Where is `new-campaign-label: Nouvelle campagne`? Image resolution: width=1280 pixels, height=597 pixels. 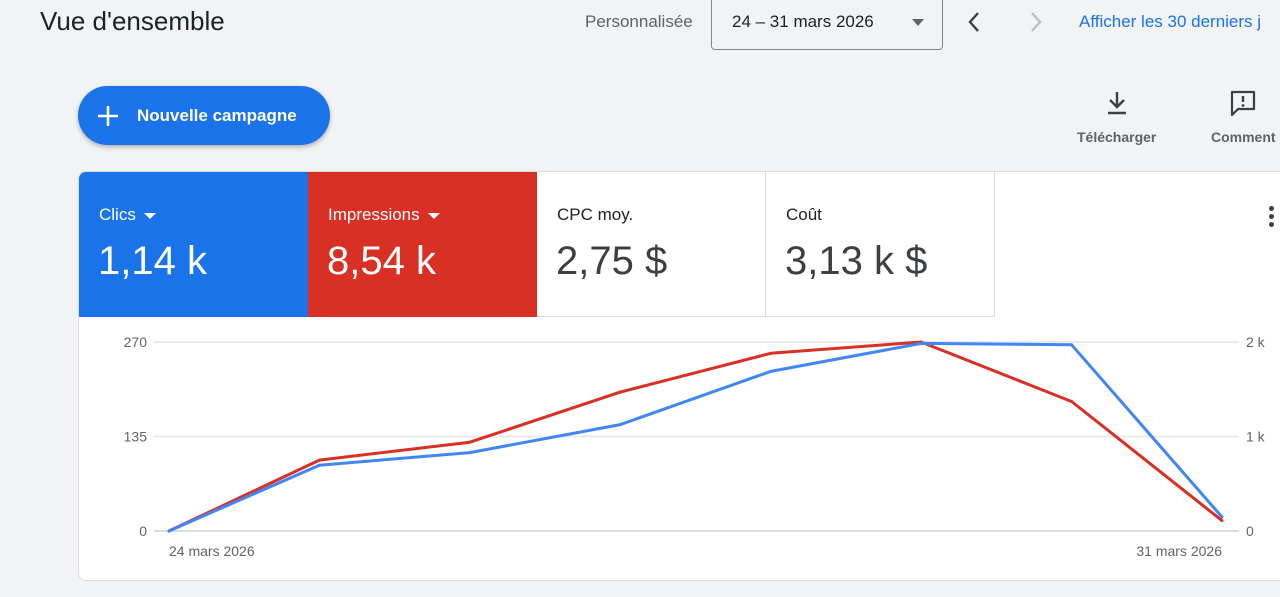 new-campaign-label: Nouvelle campagne is located at coordinates (217, 115).